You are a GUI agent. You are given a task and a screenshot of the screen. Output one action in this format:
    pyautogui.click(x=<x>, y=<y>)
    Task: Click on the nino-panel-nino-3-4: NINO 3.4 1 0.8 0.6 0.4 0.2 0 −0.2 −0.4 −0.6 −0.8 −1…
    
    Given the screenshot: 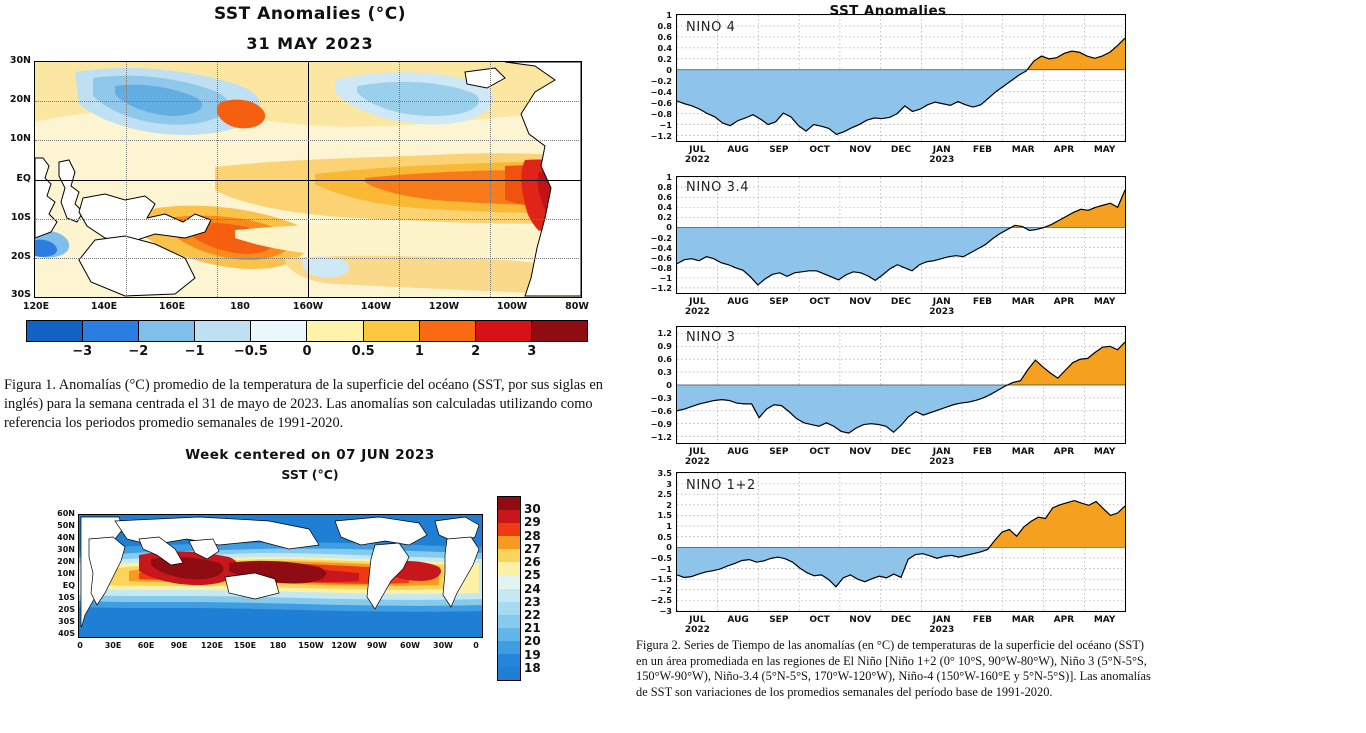 What is the action you would take?
    pyautogui.click(x=878, y=250)
    